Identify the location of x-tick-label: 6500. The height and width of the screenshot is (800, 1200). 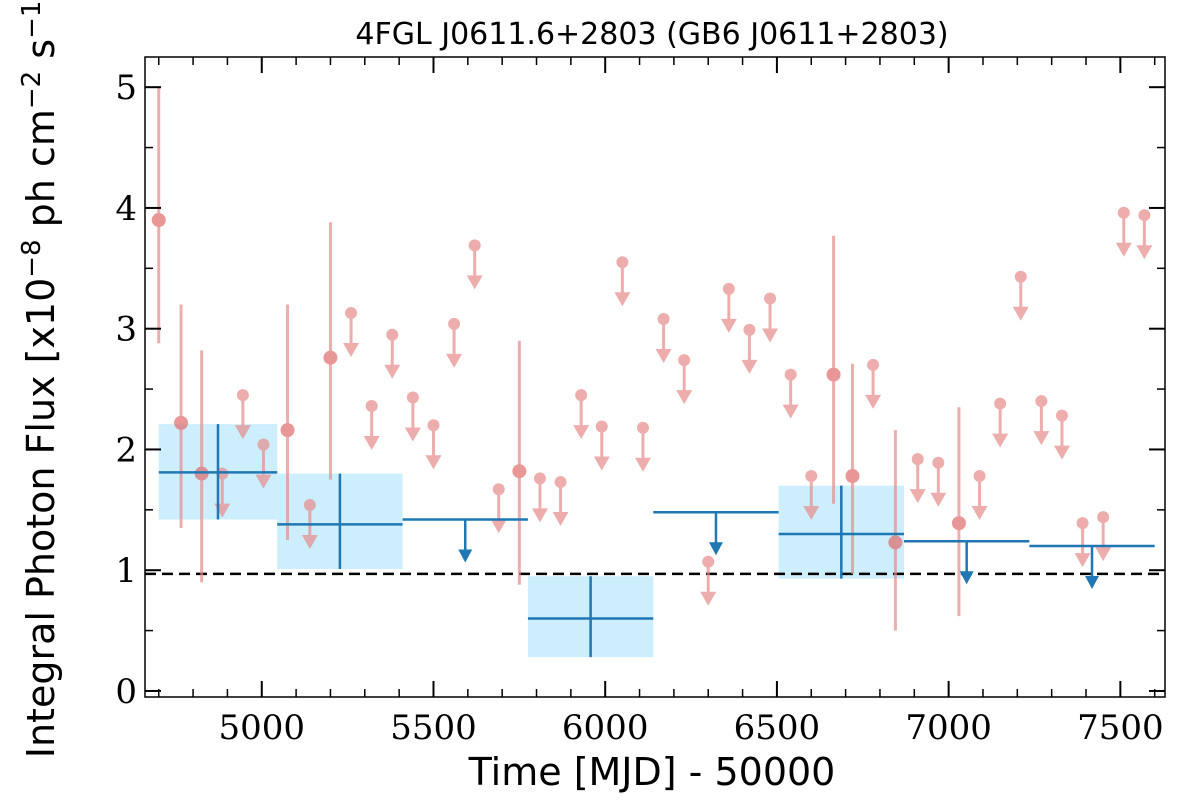
(777, 728).